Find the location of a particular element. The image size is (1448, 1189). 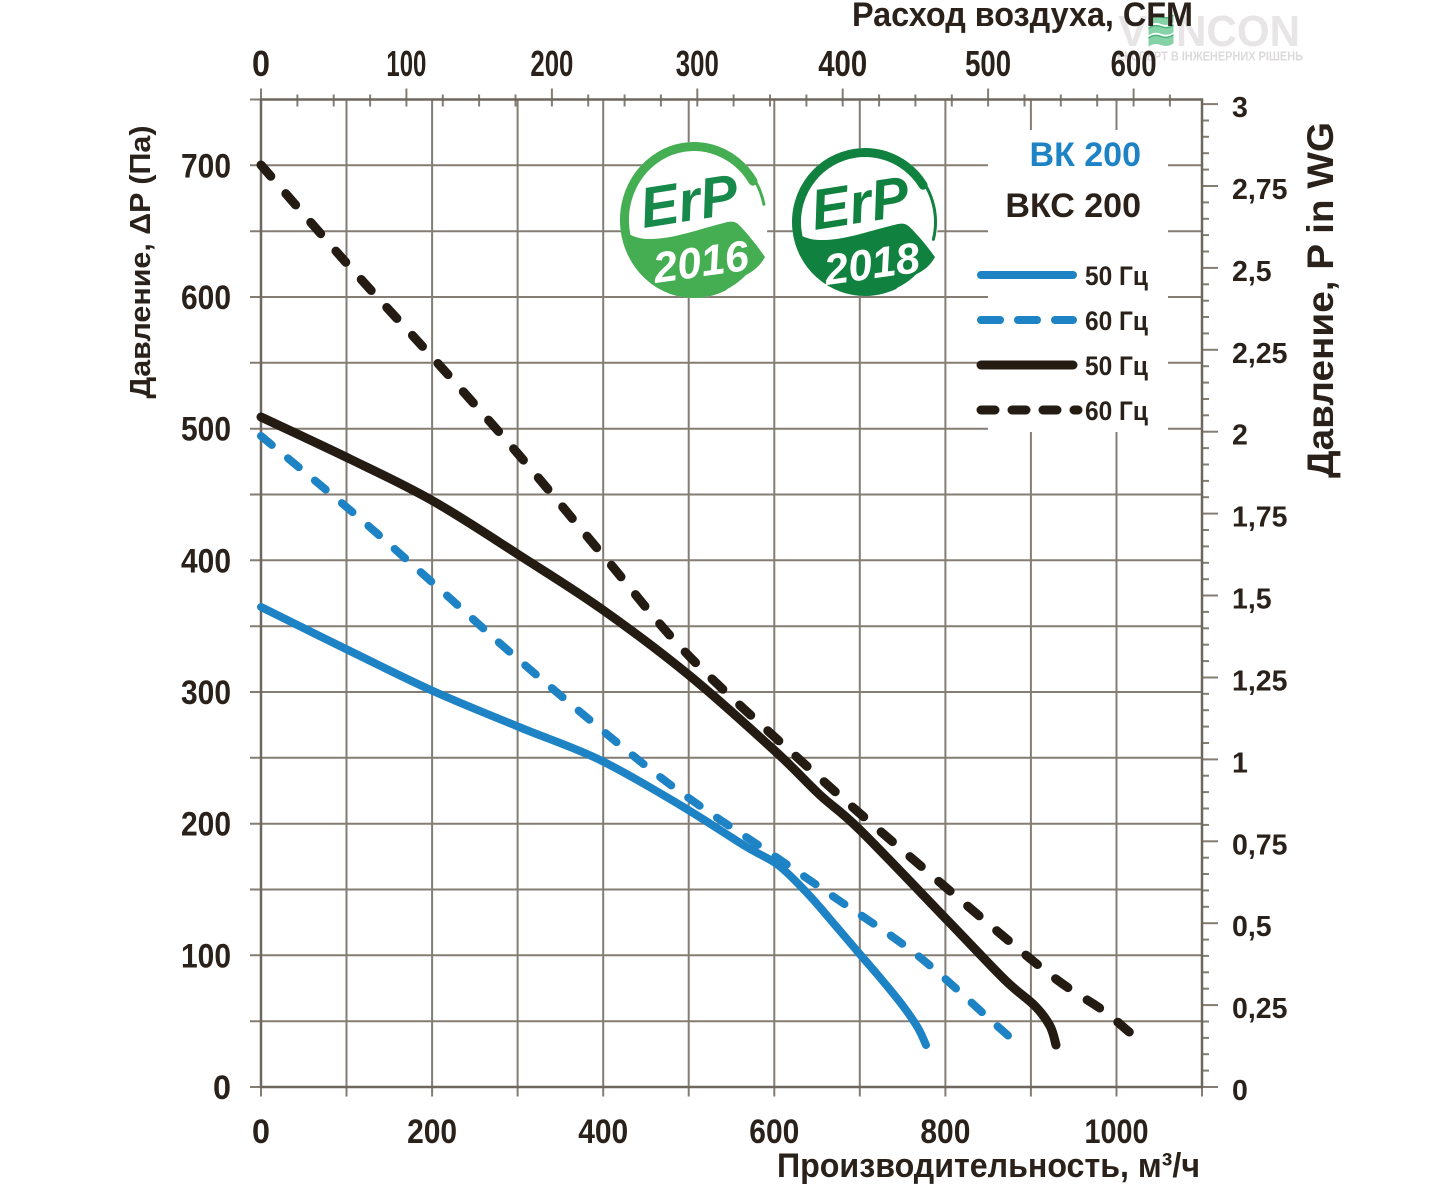

svg-text: Производительность, м³/ч is located at coordinates (988, 1165).